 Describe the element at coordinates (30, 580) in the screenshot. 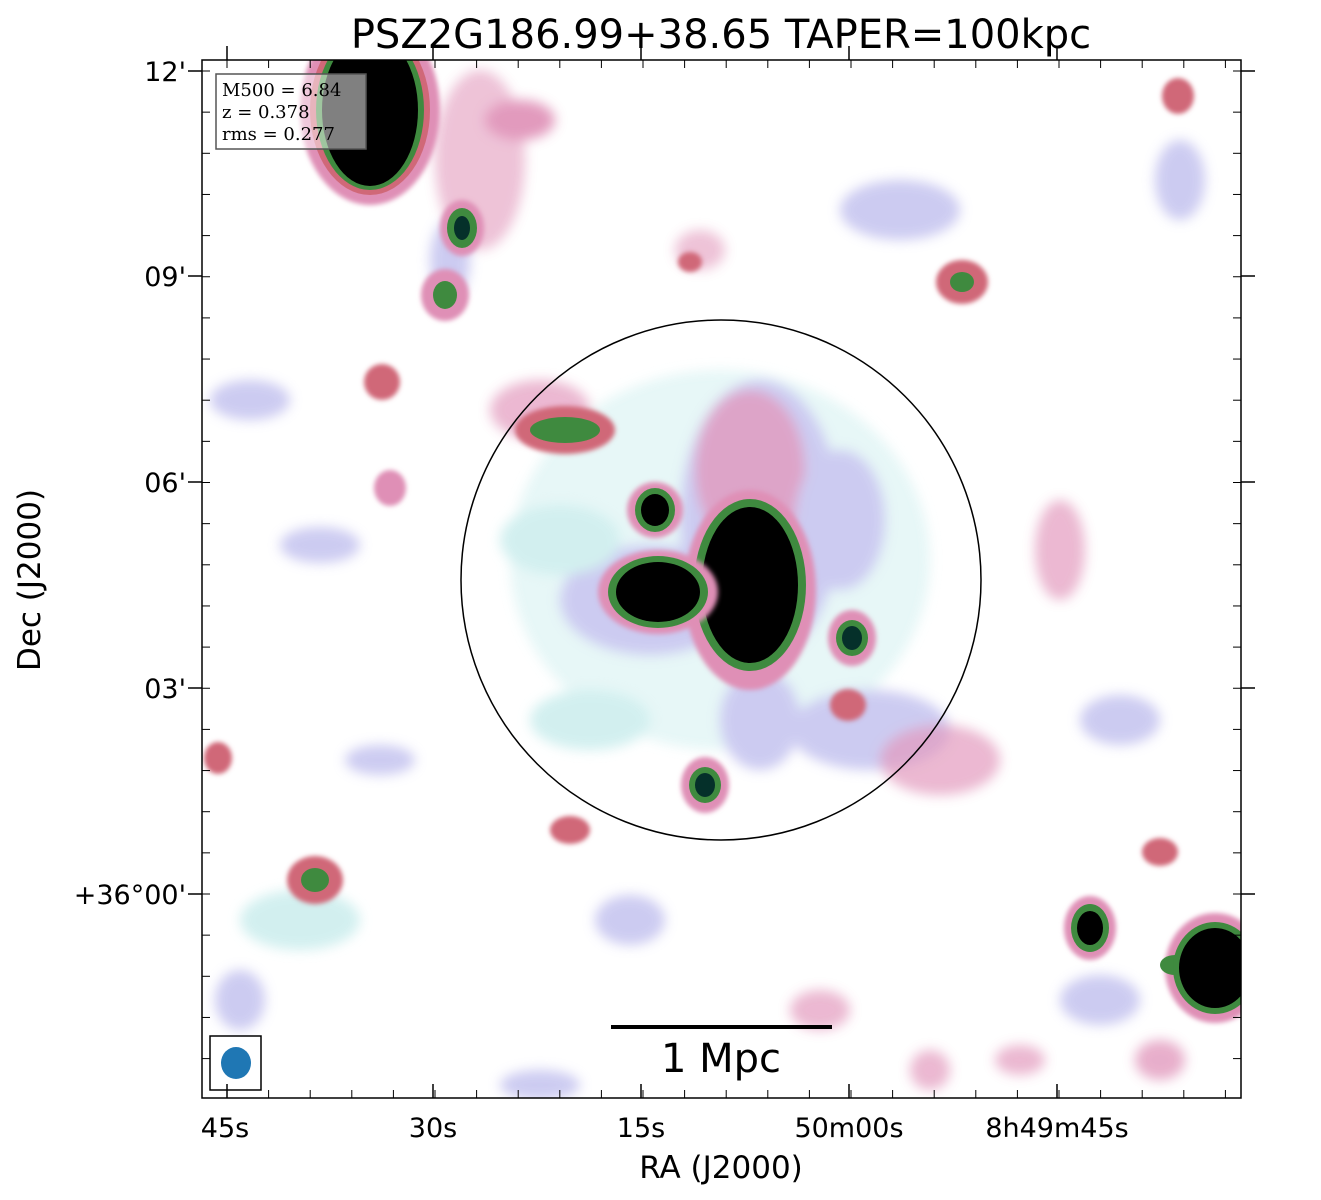

I see `y-axis-label: Dec (J2000)` at that location.